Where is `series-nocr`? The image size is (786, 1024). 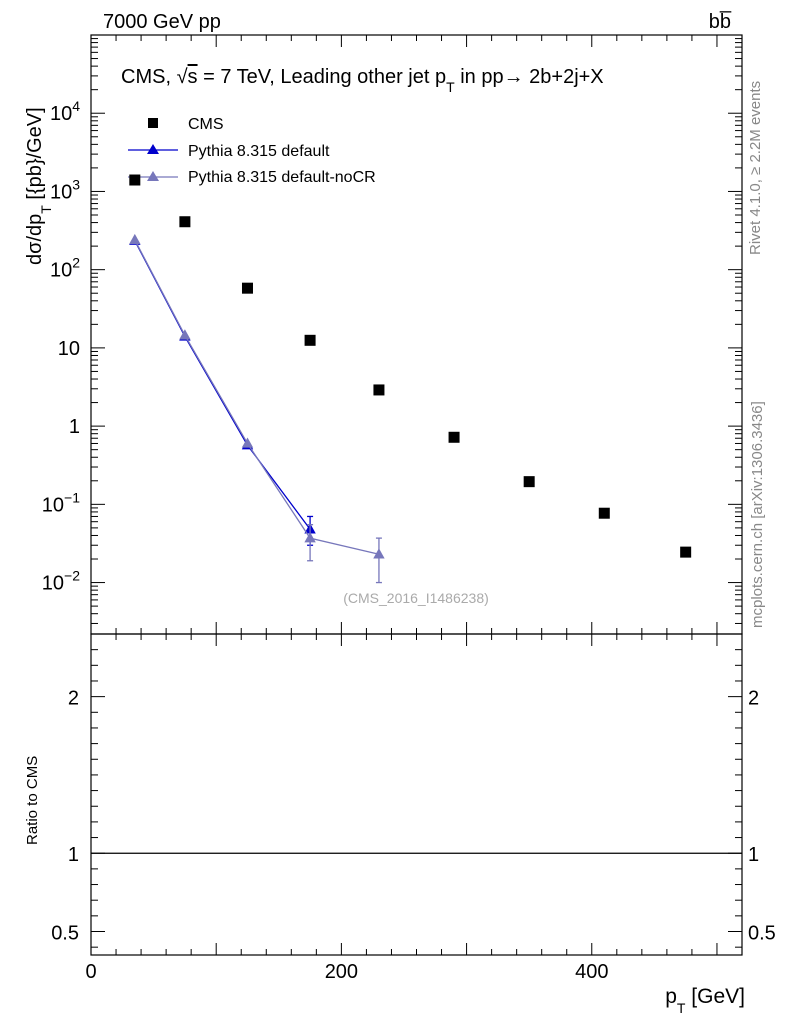
series-nocr is located at coordinates (257, 408).